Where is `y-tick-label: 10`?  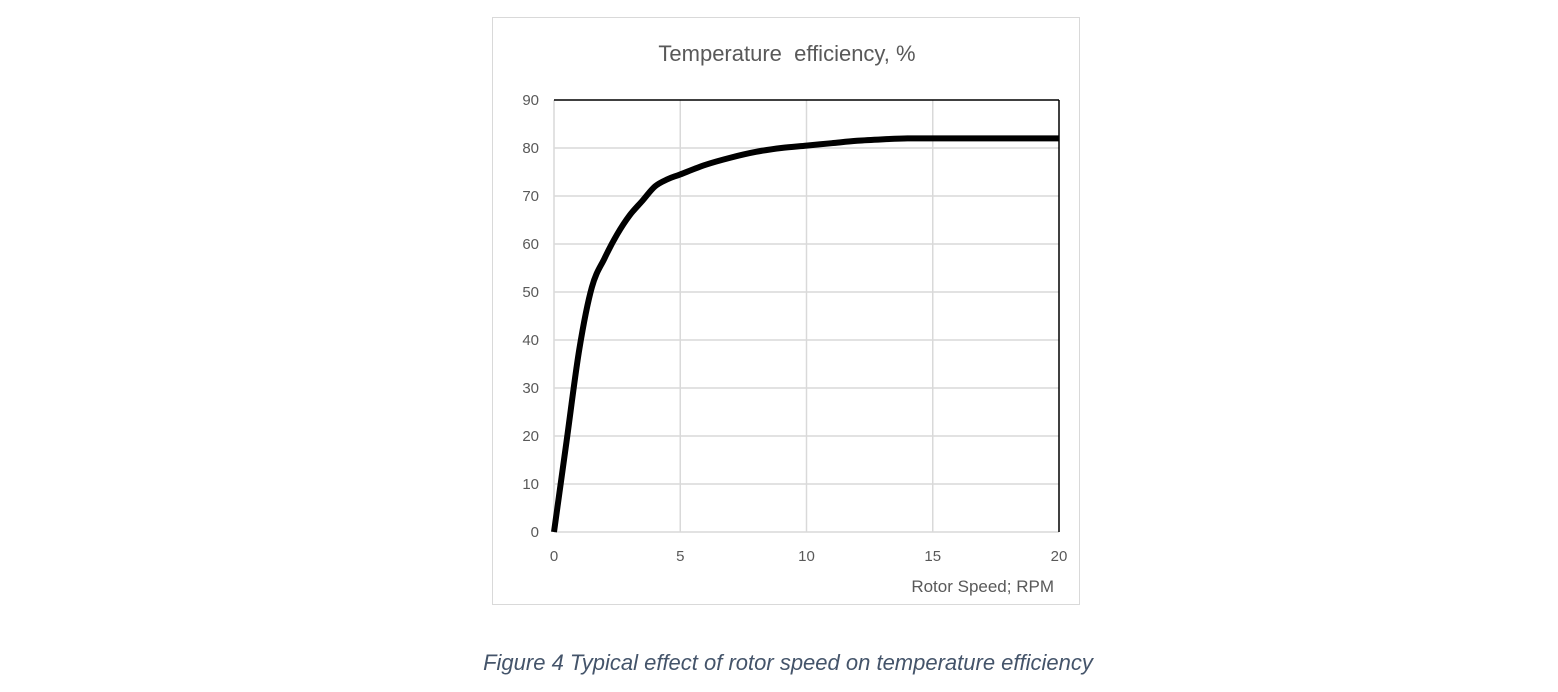 y-tick-label: 10 is located at coordinates (530, 484).